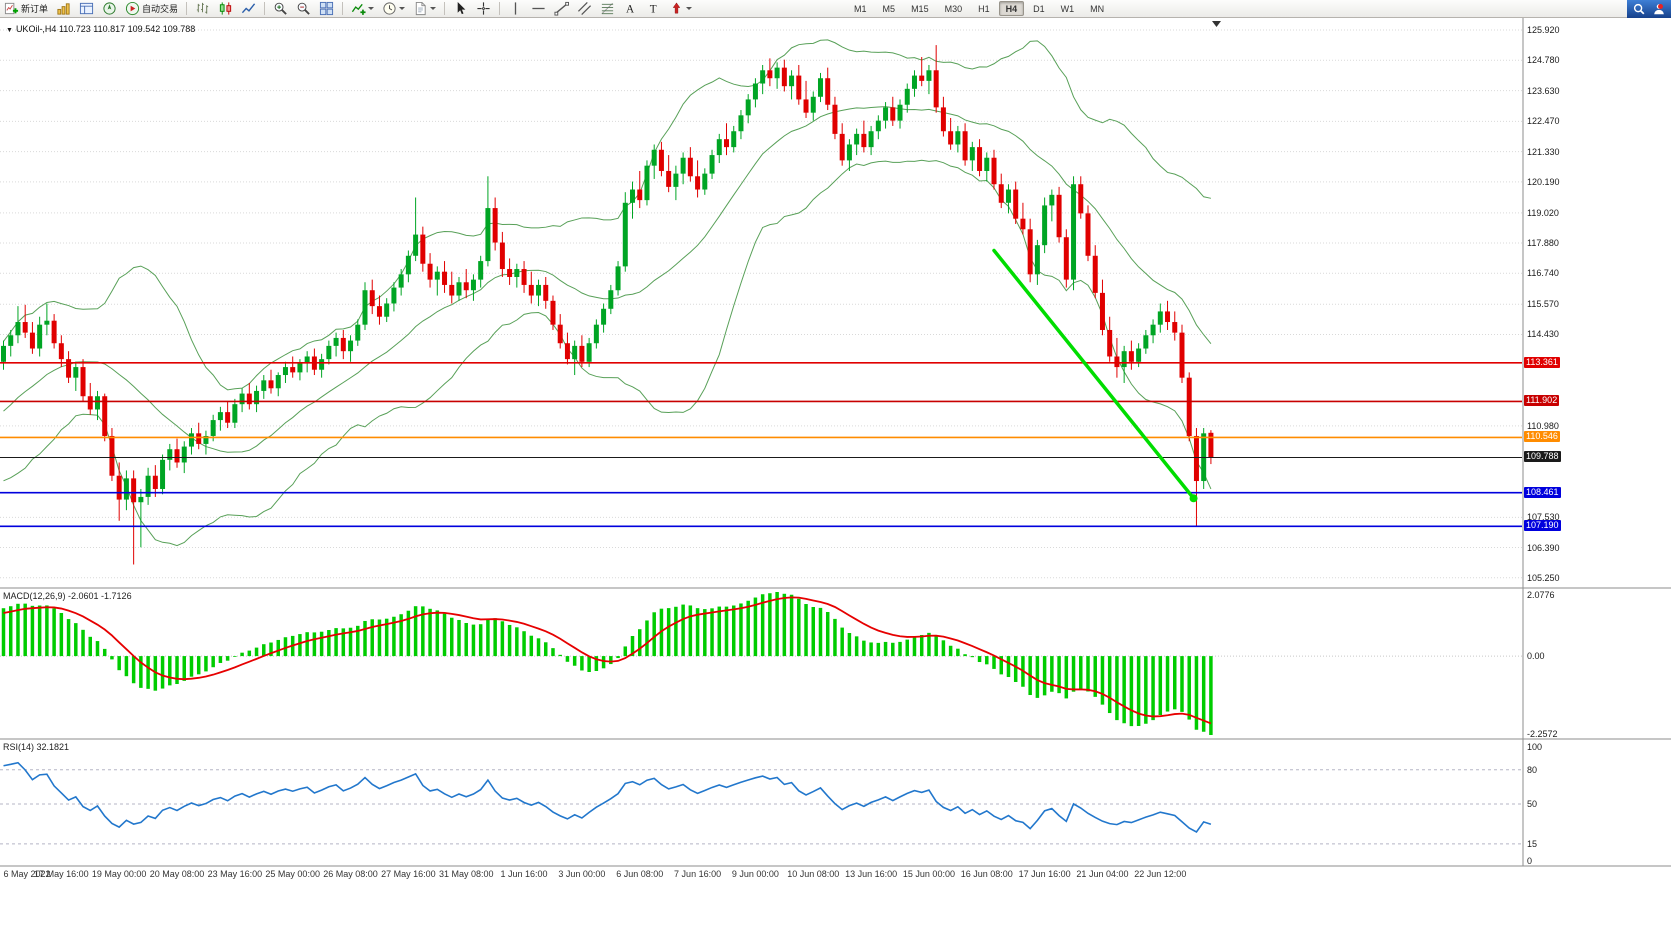 Image resolution: width=1671 pixels, height=937 pixels. Describe the element at coordinates (1639, 9) in the screenshot. I see `search-icon` at that location.